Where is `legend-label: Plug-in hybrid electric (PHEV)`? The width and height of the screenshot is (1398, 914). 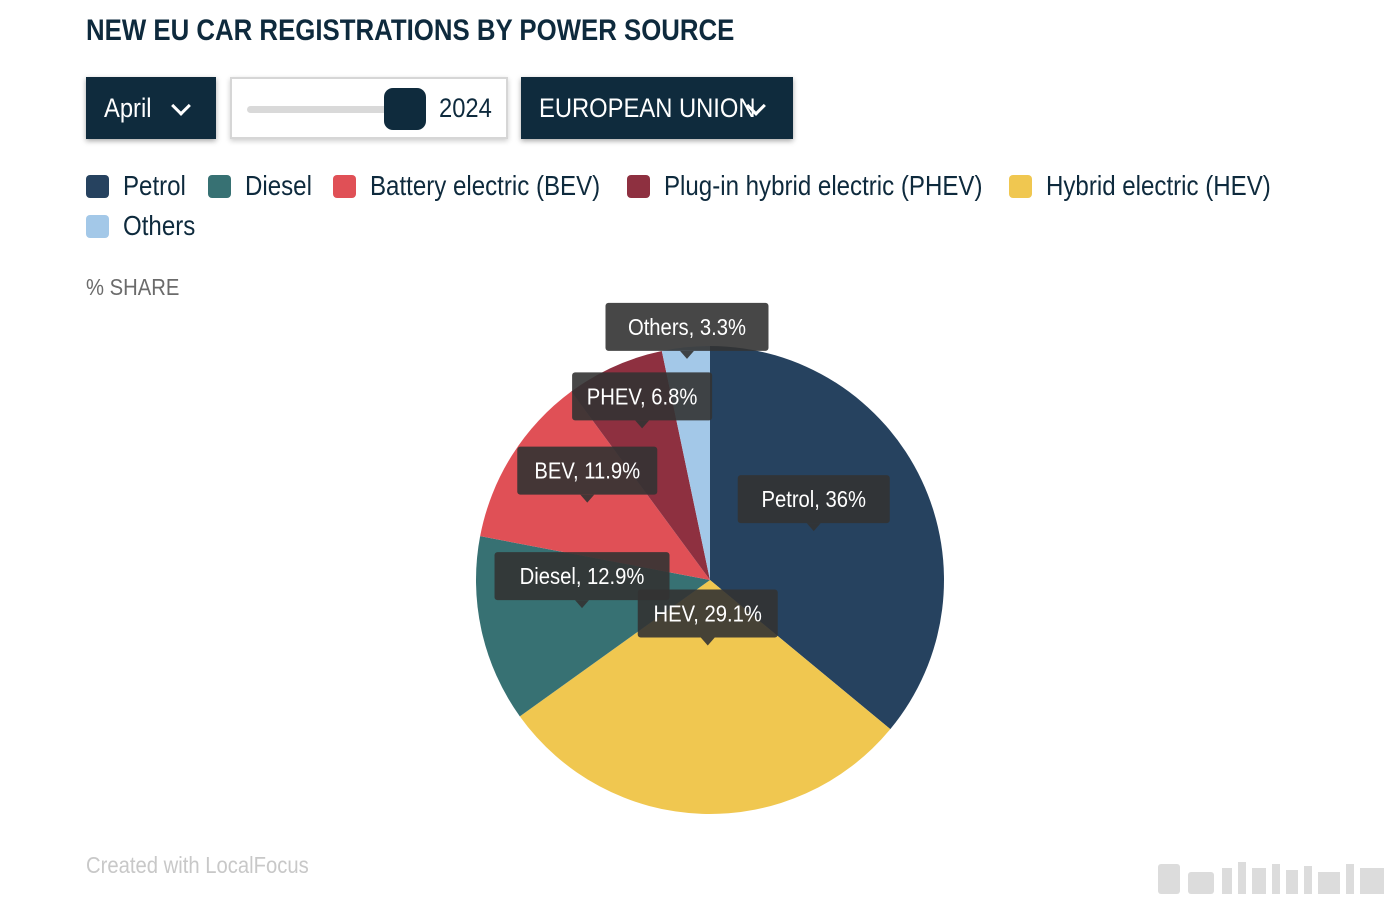
legend-label: Plug-in hybrid electric (PHEV) is located at coordinates (823, 185).